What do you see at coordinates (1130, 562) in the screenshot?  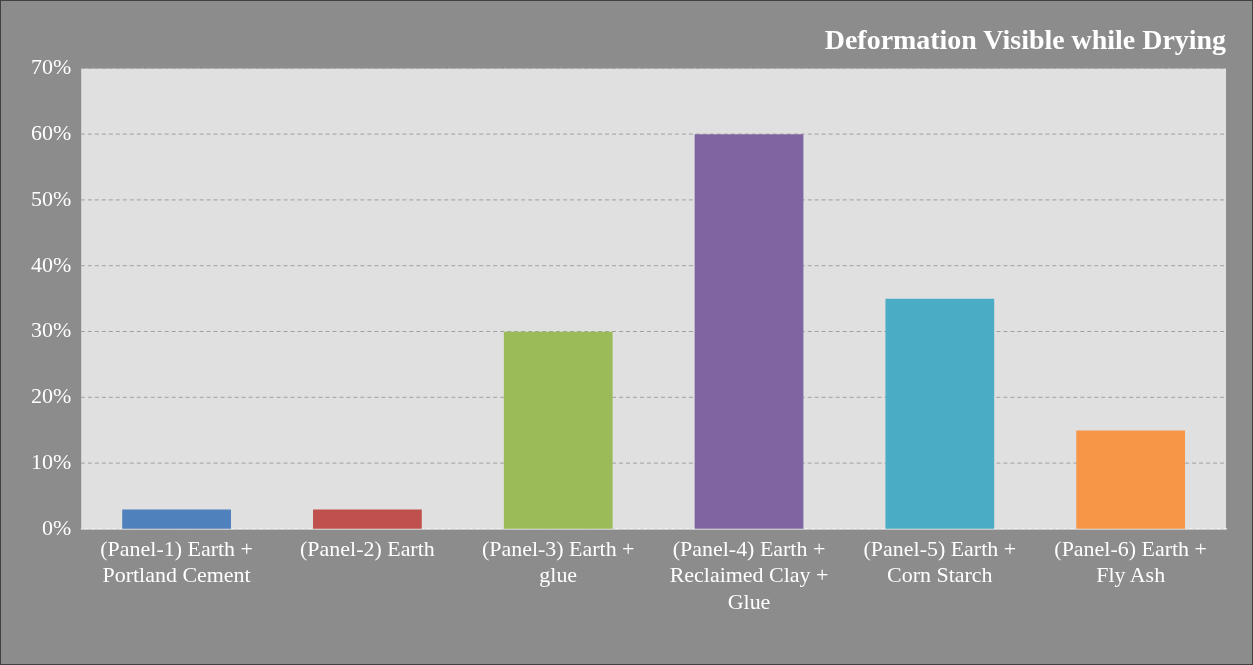 I see `x-tick-label: (Panel-6) Earth + Fly Ash` at bounding box center [1130, 562].